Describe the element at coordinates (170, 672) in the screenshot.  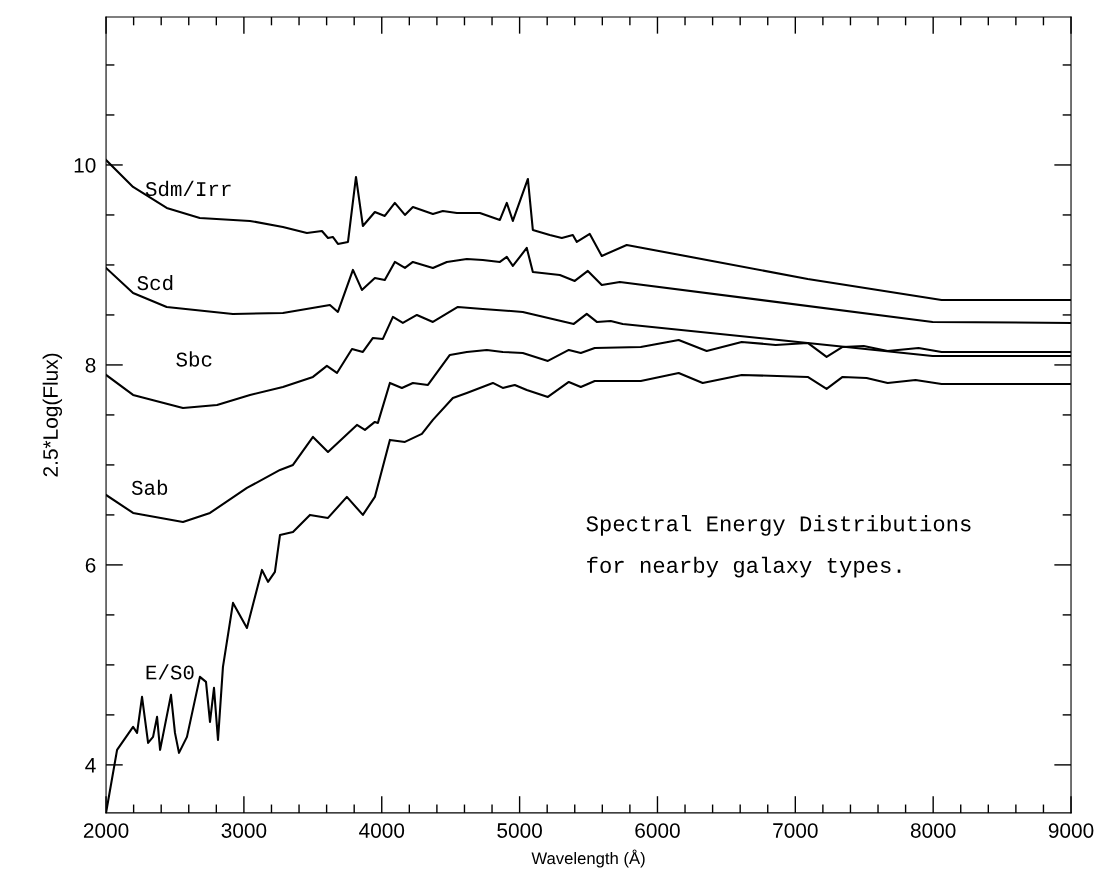
I see `series-label: E/S0` at that location.